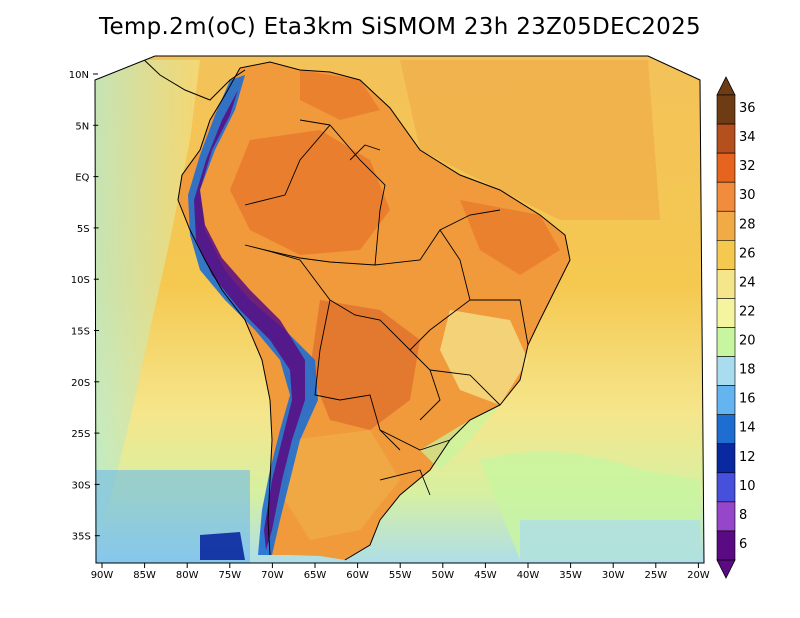 The image size is (800, 618). I want to click on lat-tick-label: 10N, so click(79, 75).